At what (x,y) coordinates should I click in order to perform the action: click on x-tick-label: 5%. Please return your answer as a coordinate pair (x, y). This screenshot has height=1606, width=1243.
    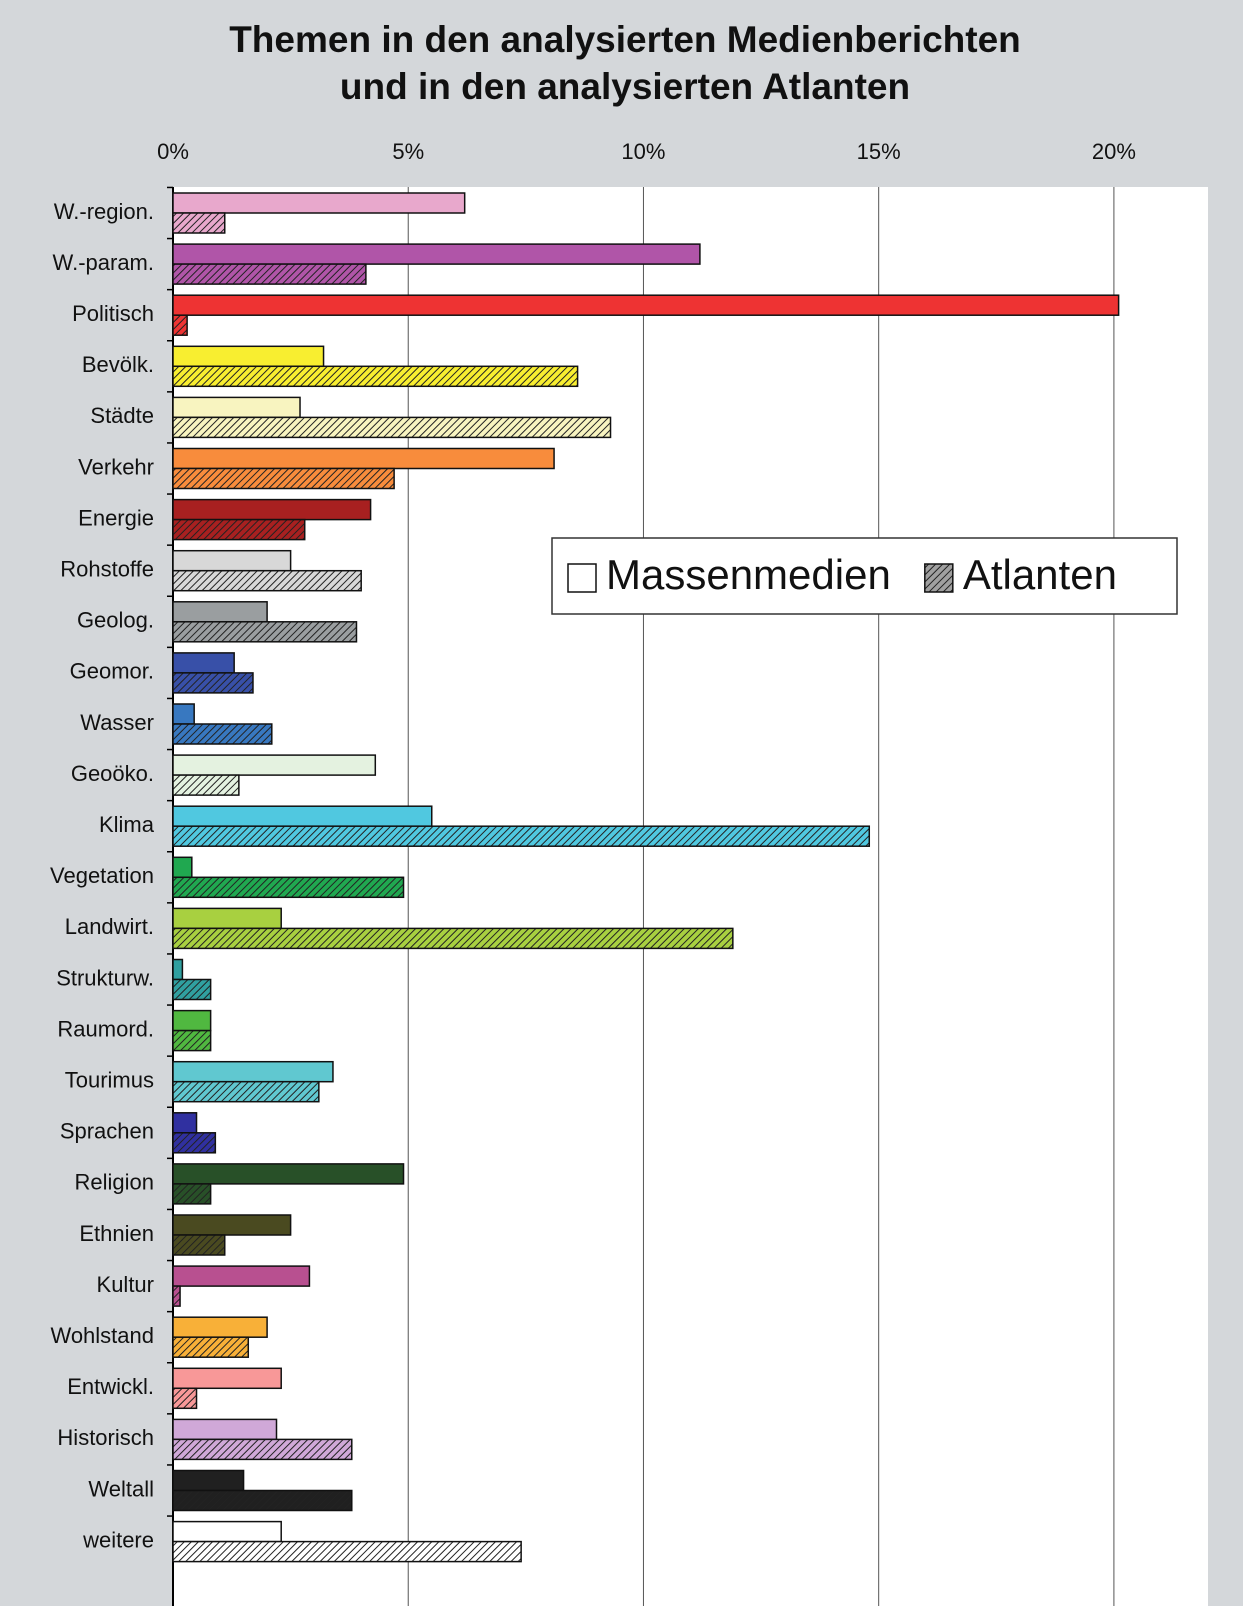
    Looking at the image, I should click on (408, 151).